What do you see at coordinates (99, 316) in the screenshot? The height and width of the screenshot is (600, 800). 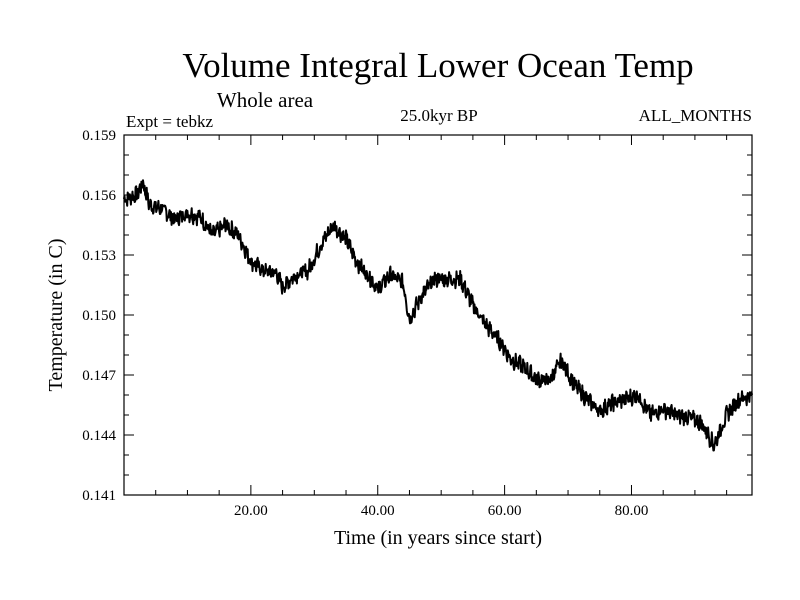 I see `y-tick-label: 0.150` at bounding box center [99, 316].